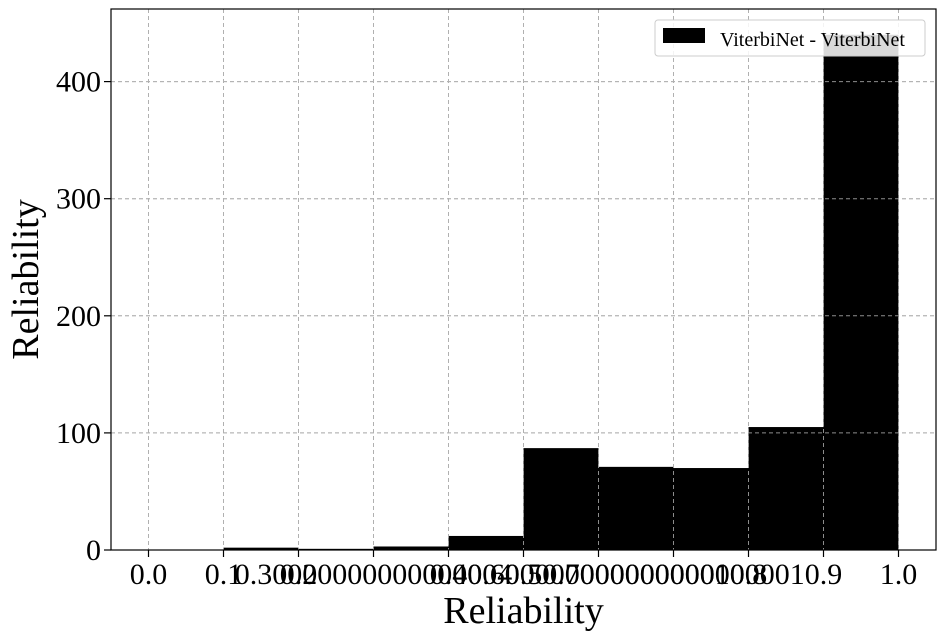 The image size is (946, 640). Describe the element at coordinates (78, 82) in the screenshot. I see `y-tick-label-4: 400` at that location.